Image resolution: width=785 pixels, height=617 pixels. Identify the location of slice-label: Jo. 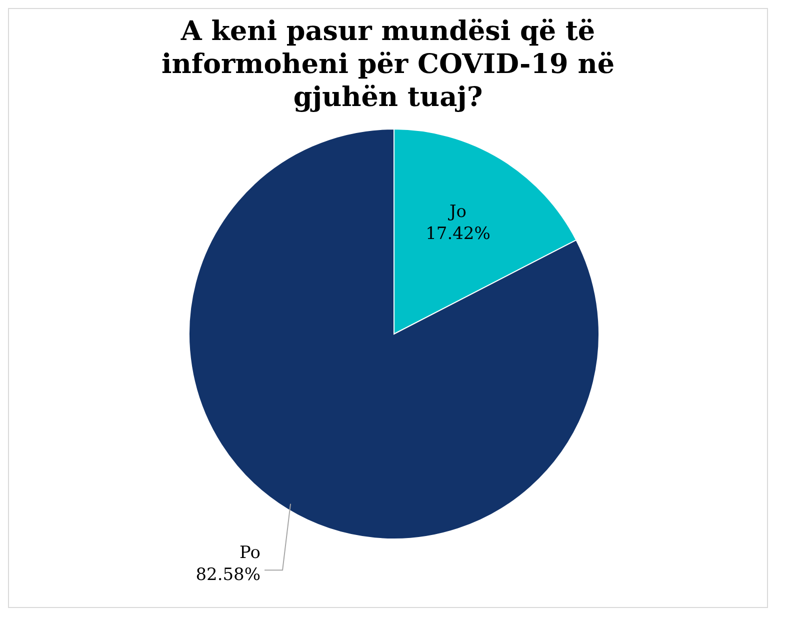
(457, 212).